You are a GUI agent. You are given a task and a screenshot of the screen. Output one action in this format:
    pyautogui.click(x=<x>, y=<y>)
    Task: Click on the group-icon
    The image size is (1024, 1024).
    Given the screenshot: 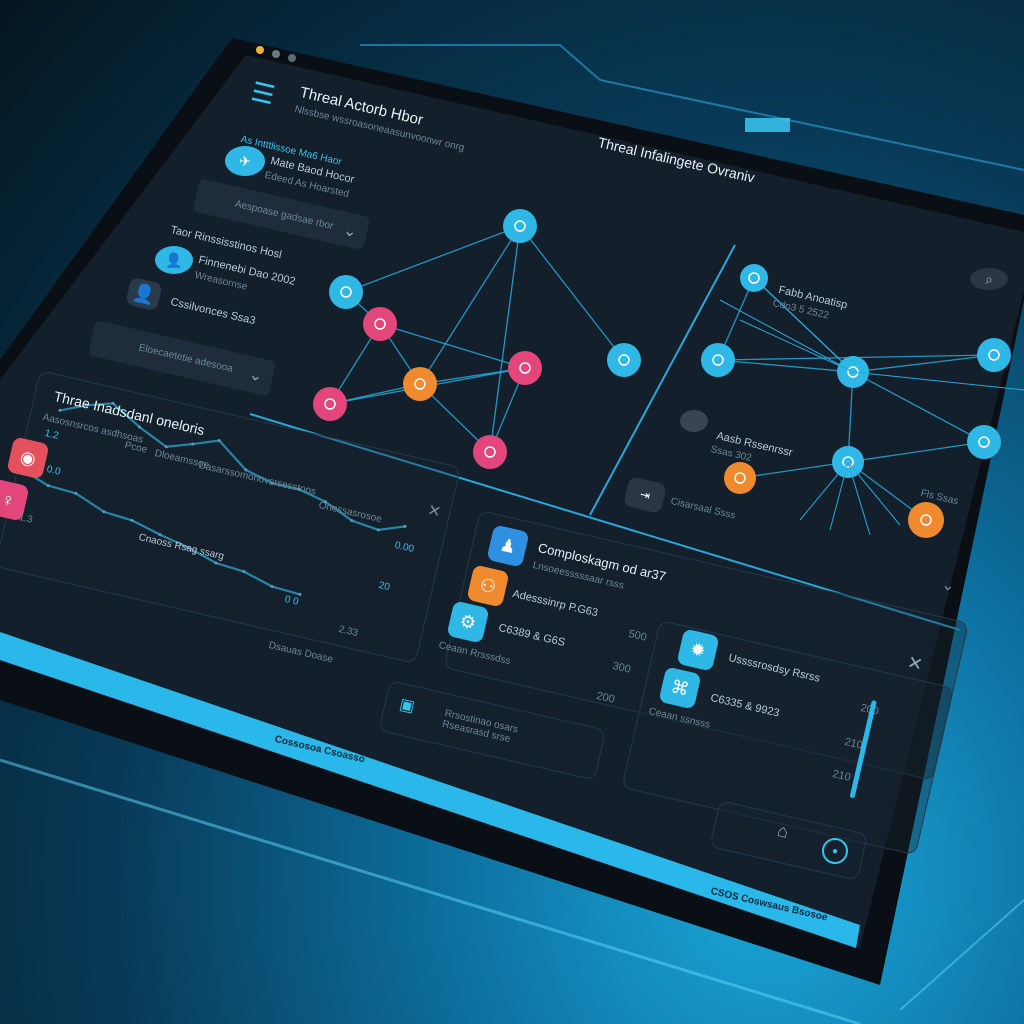 What is the action you would take?
    pyautogui.click(x=420, y=384)
    